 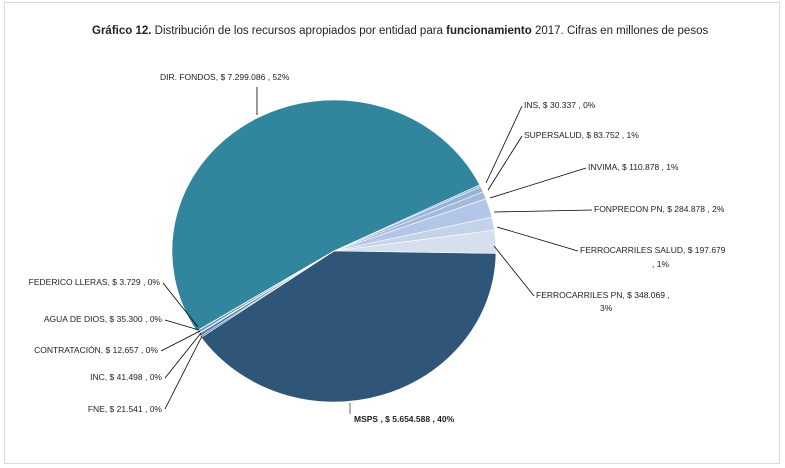 I want to click on leader-line-ins, so click(x=504, y=144).